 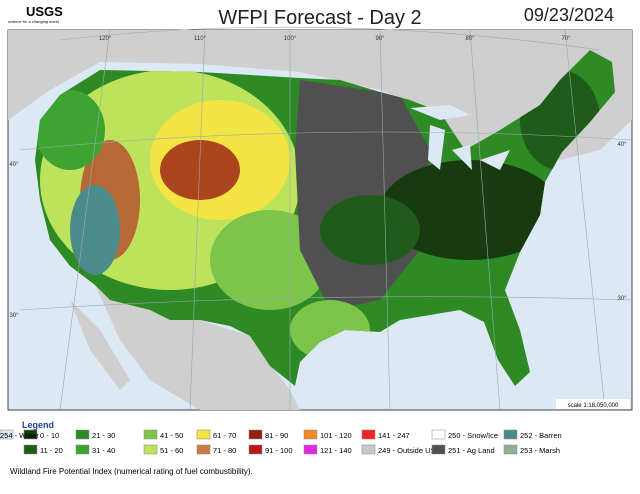 I want to click on legend-label: 91 - 100, so click(x=279, y=450).